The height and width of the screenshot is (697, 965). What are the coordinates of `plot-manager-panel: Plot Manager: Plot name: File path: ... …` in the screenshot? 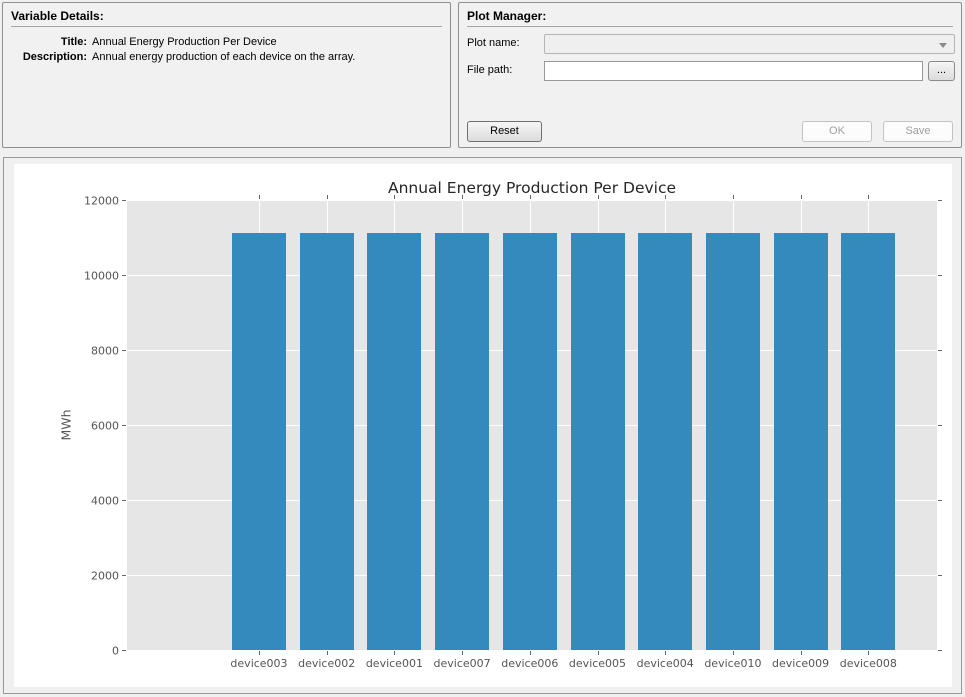 It's located at (710, 75).